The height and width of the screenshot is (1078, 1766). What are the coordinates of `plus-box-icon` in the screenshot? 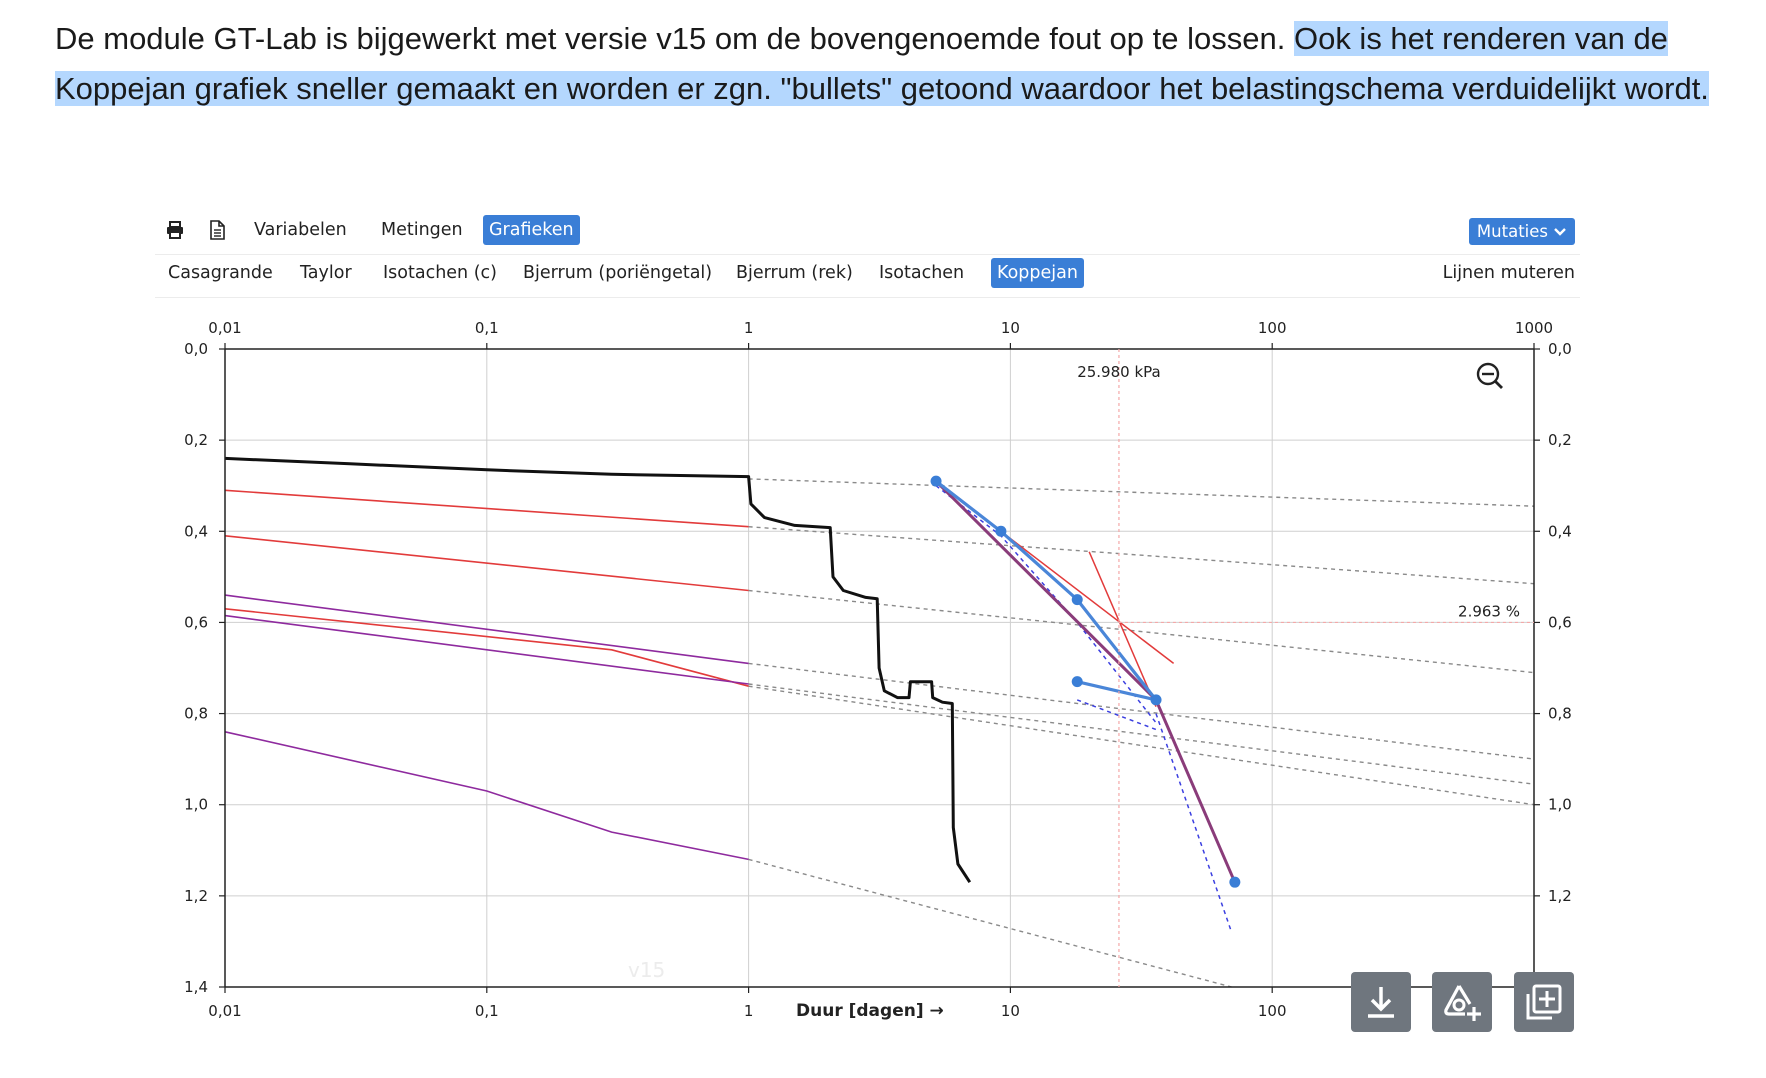 It's located at (1544, 1002).